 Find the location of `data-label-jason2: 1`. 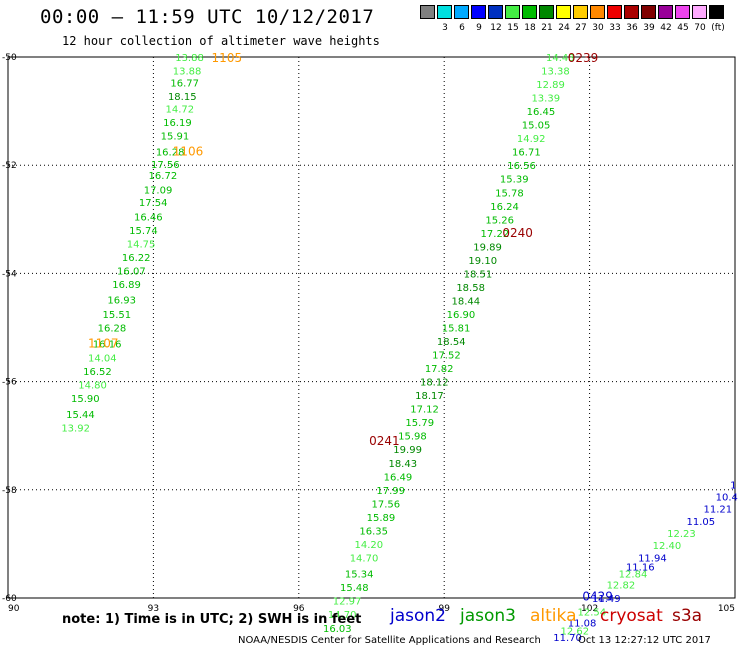

data-label-jason2: 1 is located at coordinates (733, 485).